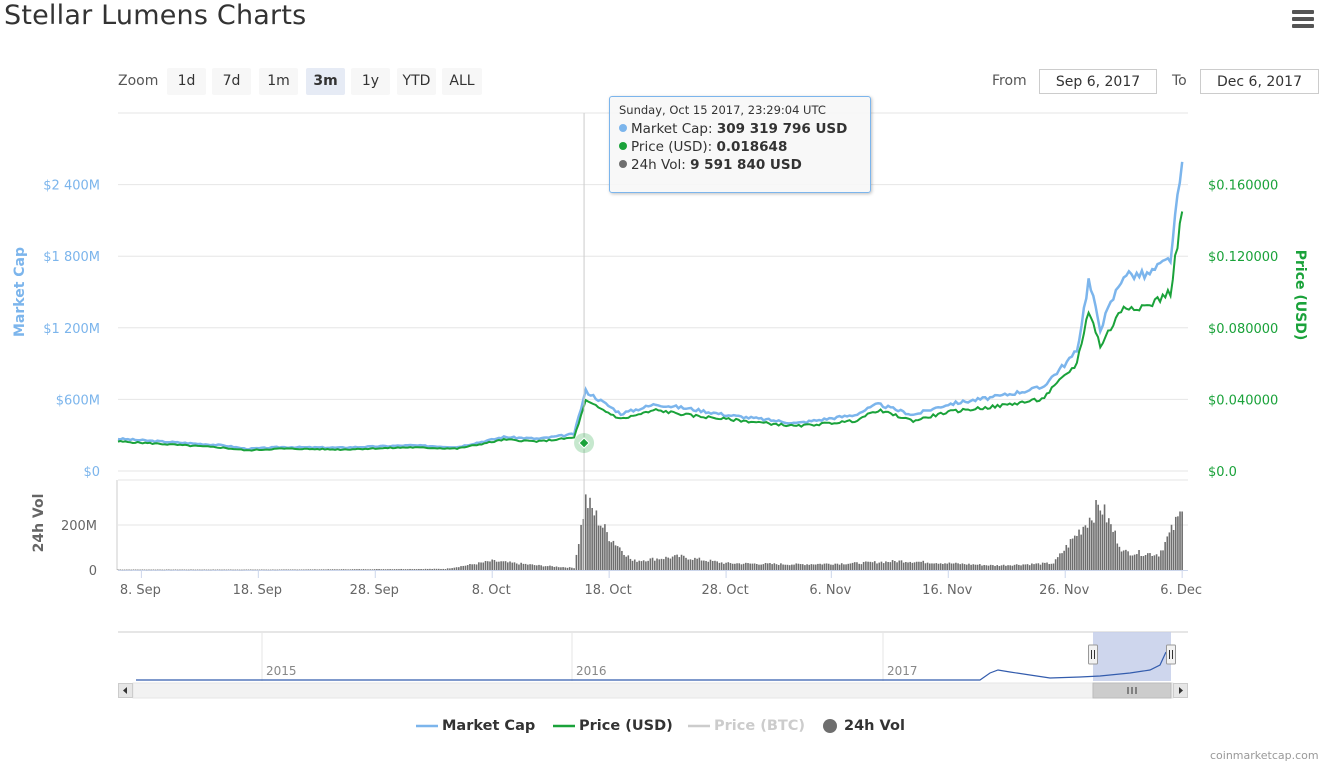 The height and width of the screenshot is (763, 1333). I want to click on to-date-input, so click(1259, 81).